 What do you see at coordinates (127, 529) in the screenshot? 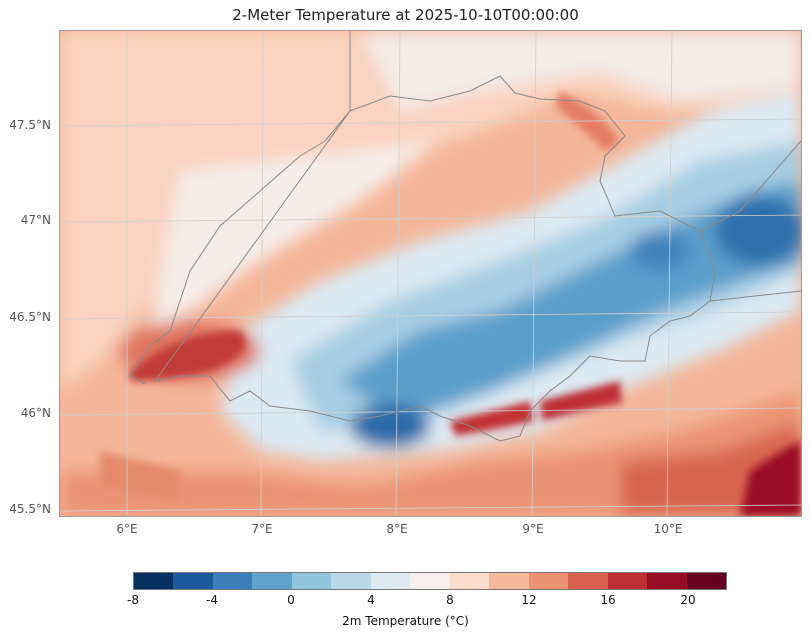
I see `lon-tick-6: 6°E` at bounding box center [127, 529].